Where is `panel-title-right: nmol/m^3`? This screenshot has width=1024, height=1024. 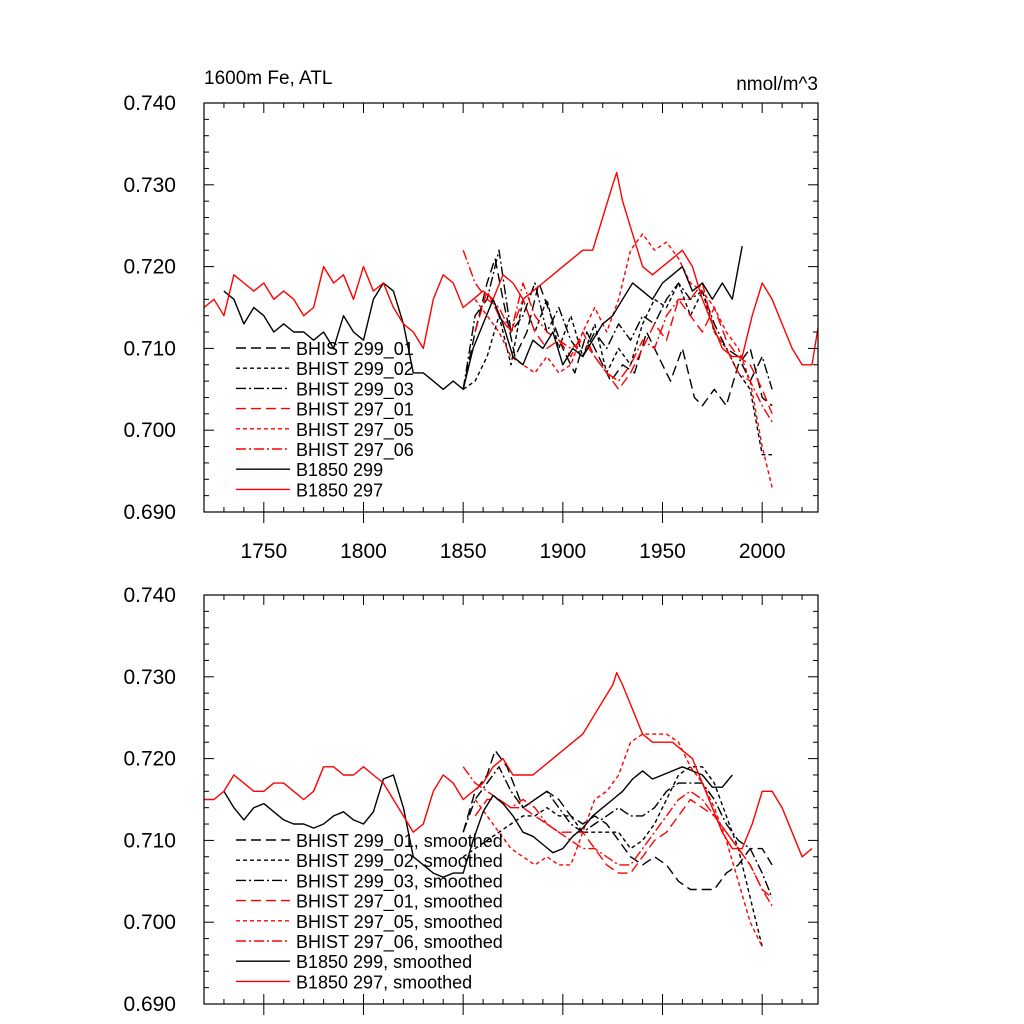
panel-title-right: nmol/m^3 is located at coordinates (777, 84).